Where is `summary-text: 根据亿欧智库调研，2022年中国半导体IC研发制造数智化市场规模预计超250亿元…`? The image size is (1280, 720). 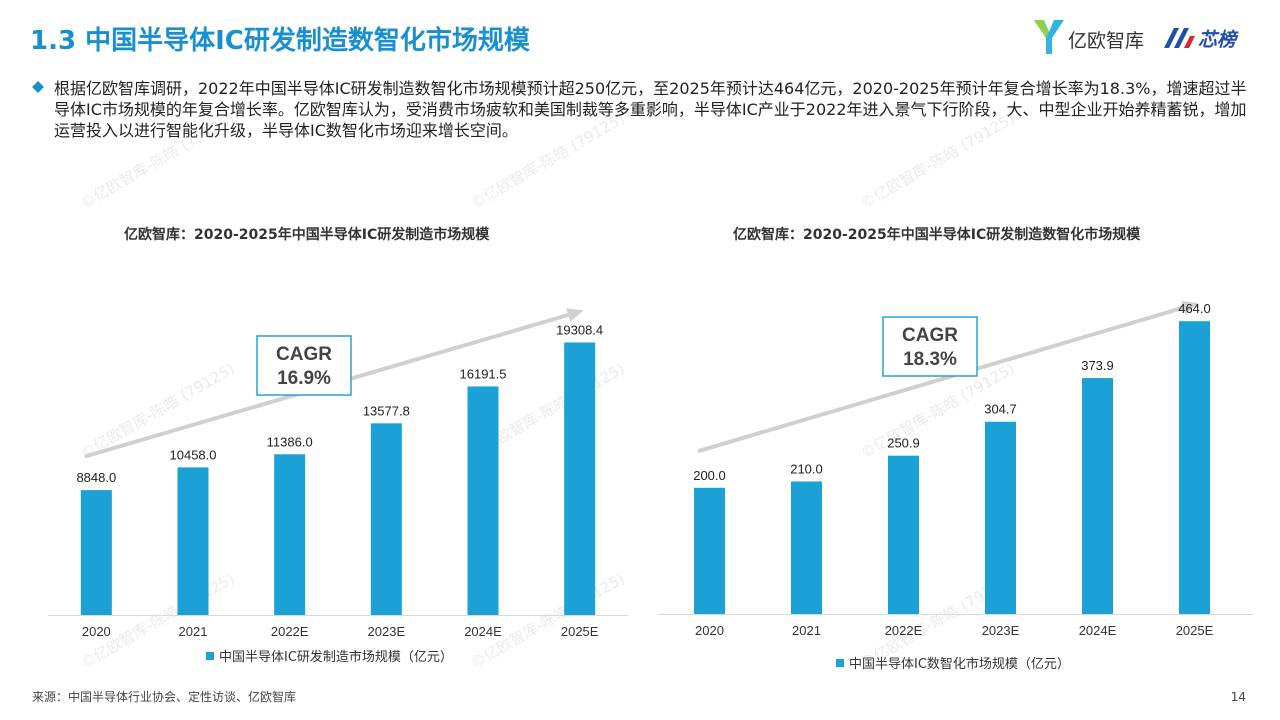 summary-text: 根据亿欧智库调研，2022年中国半导体IC研发制造数智化市场规模预计超250亿元… is located at coordinates (650, 109).